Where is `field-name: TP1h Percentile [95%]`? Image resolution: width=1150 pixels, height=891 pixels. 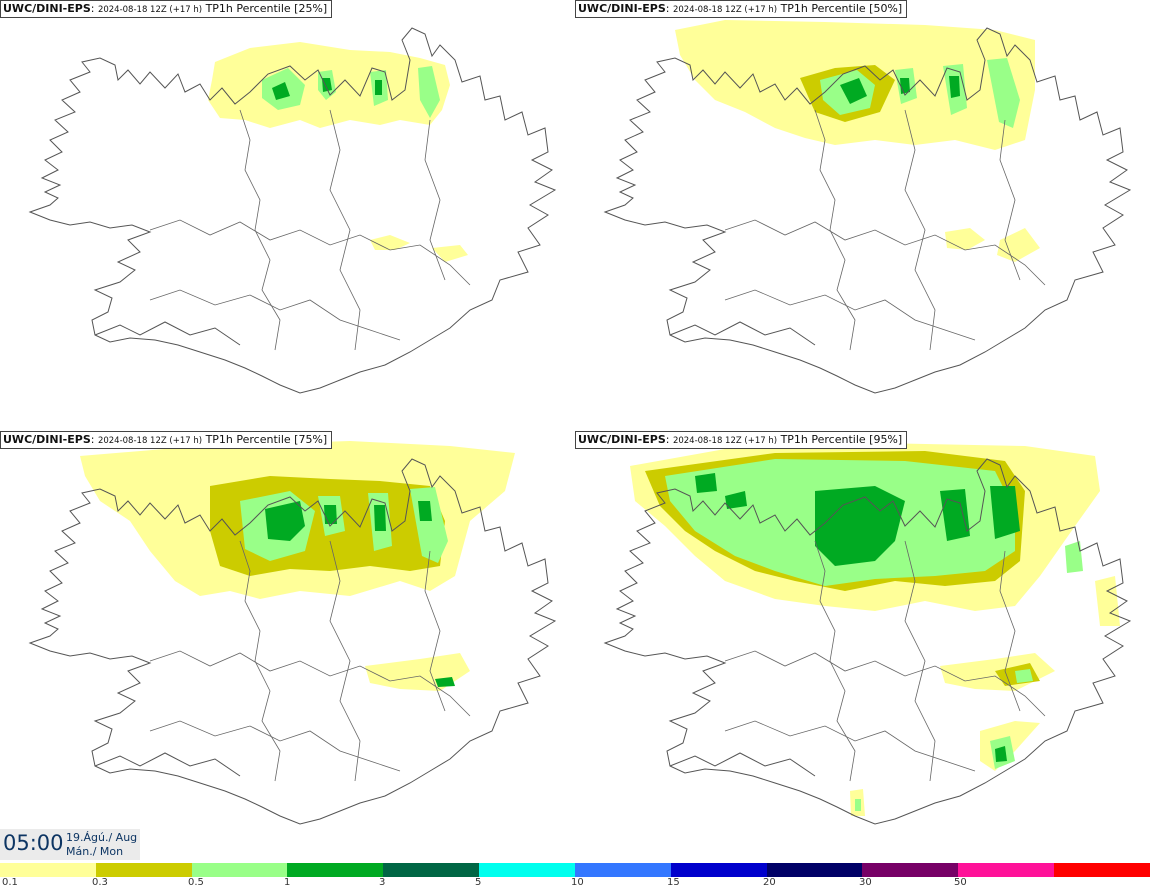 field-name: TP1h Percentile [95%] is located at coordinates (841, 439).